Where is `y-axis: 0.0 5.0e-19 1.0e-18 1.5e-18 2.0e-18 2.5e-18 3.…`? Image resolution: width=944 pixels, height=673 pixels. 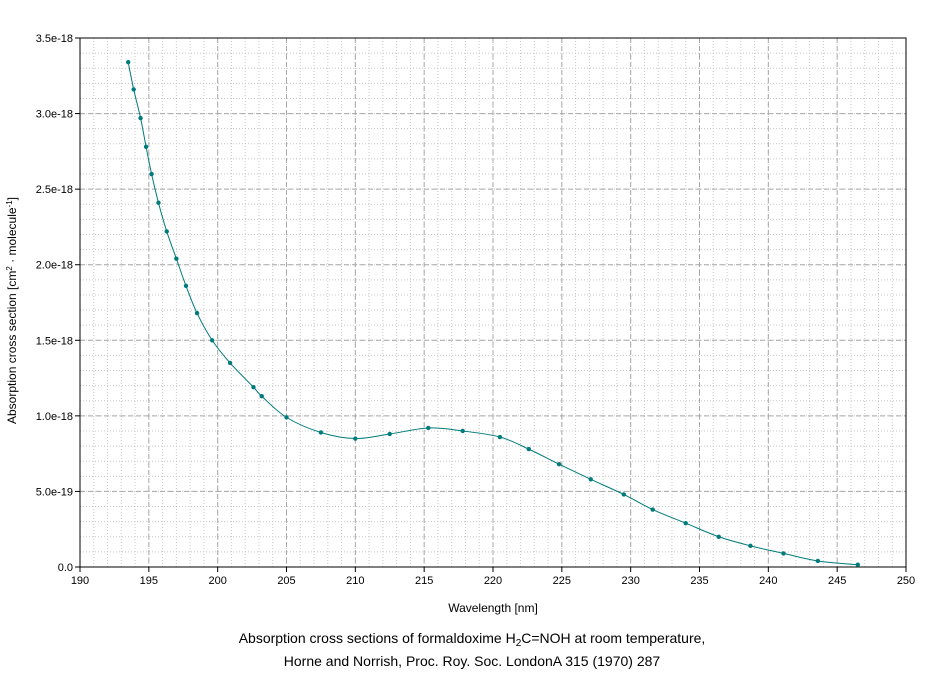
y-axis: 0.0 5.0e-19 1.0e-18 1.5e-18 2.0e-18 2.5e-18 3.… is located at coordinates (58, 303).